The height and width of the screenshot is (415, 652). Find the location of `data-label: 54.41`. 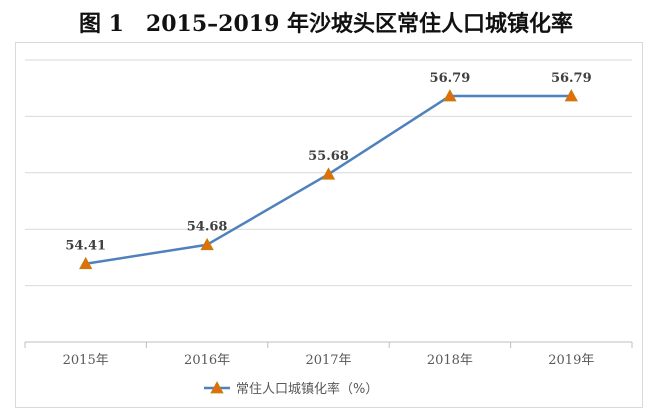

data-label: 54.41 is located at coordinates (85, 246).